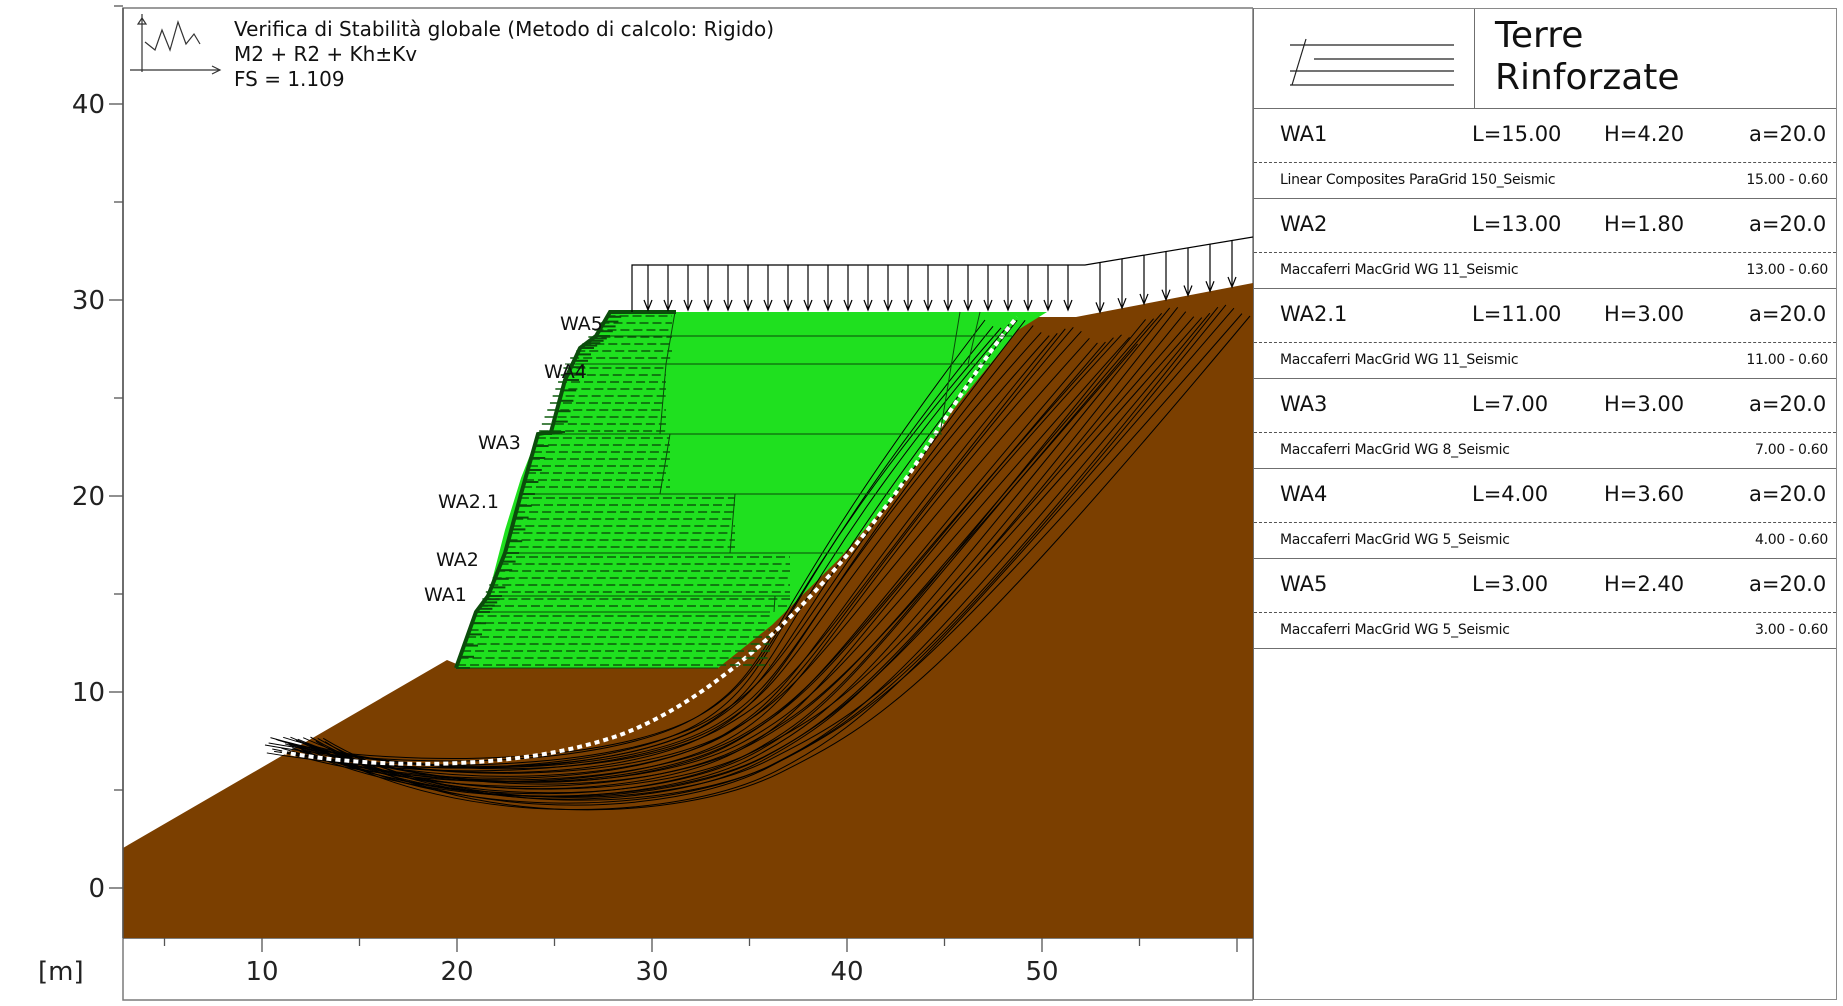 The width and height of the screenshot is (1843, 1006). What do you see at coordinates (88, 497) in the screenshot?
I see `y-tick-label: 20` at bounding box center [88, 497].